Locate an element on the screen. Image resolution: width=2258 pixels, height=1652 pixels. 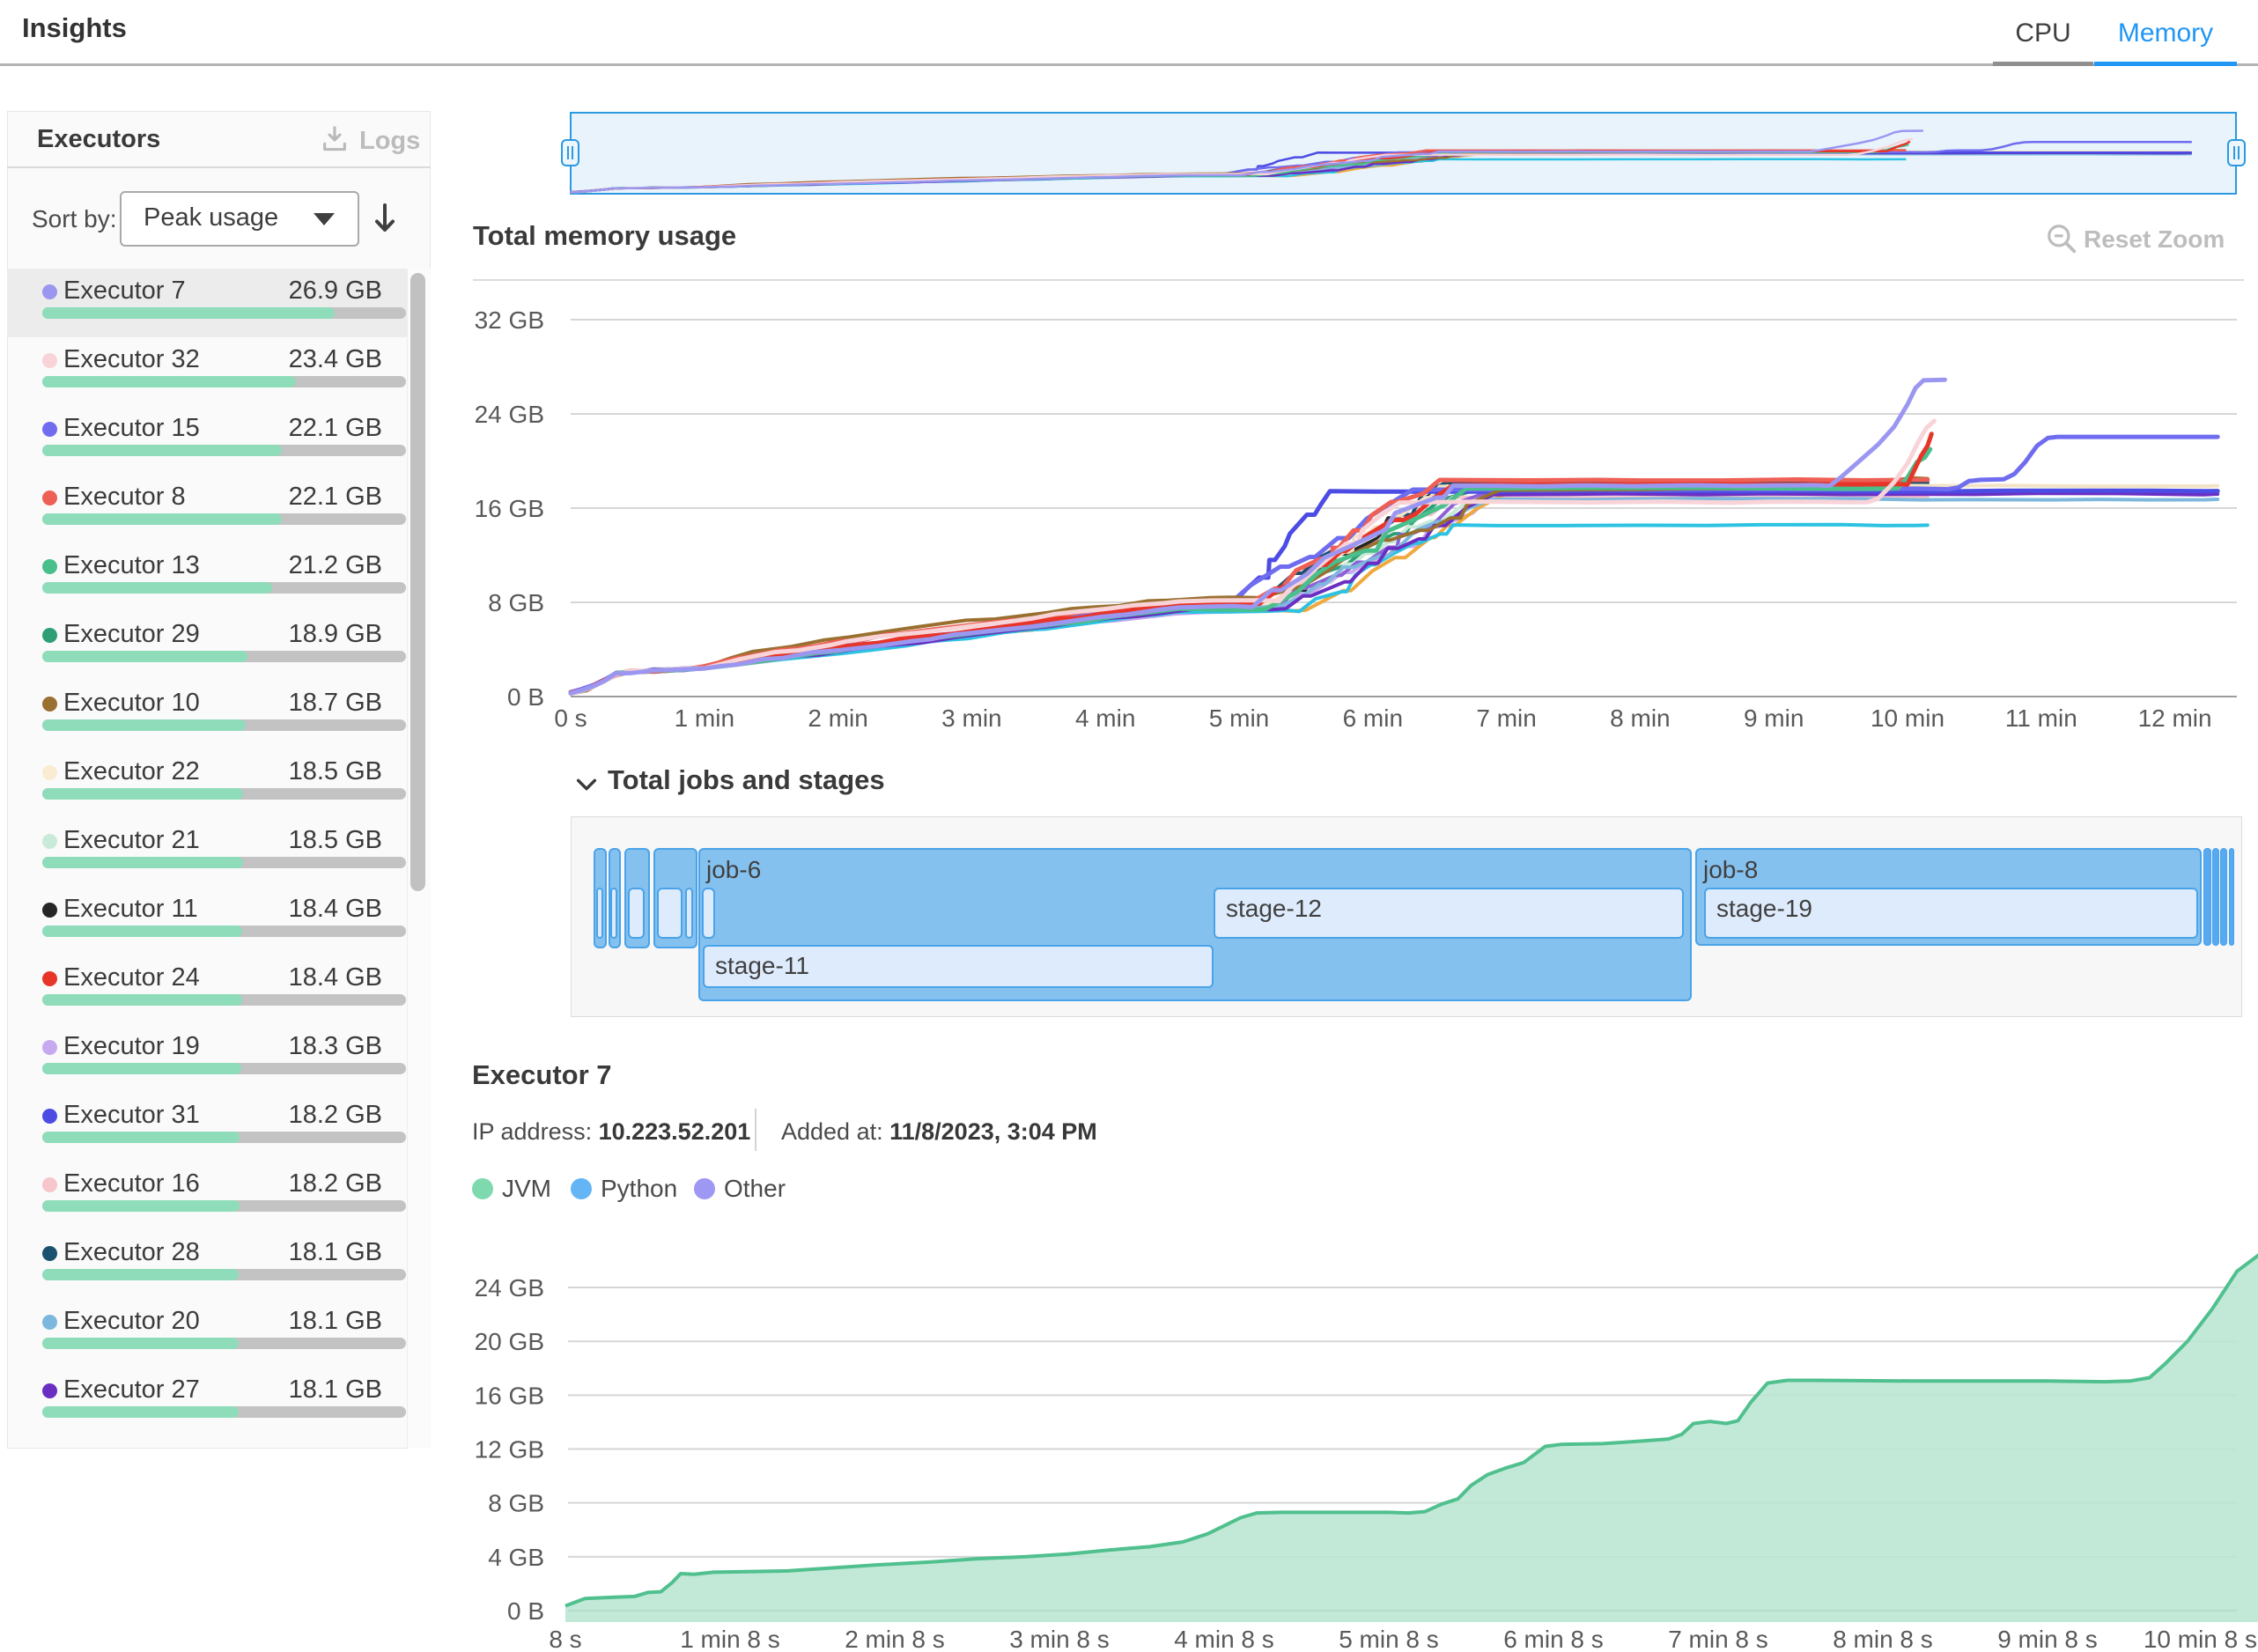
svg-text: 11 min is located at coordinates (2041, 718).